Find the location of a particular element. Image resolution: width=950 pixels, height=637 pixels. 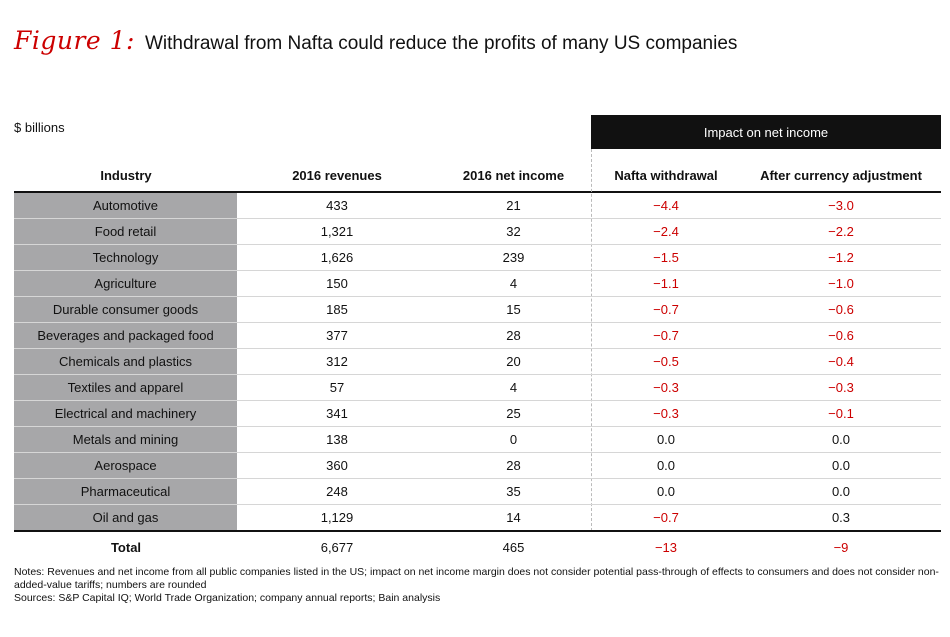

header-rule is located at coordinates (477, 192).